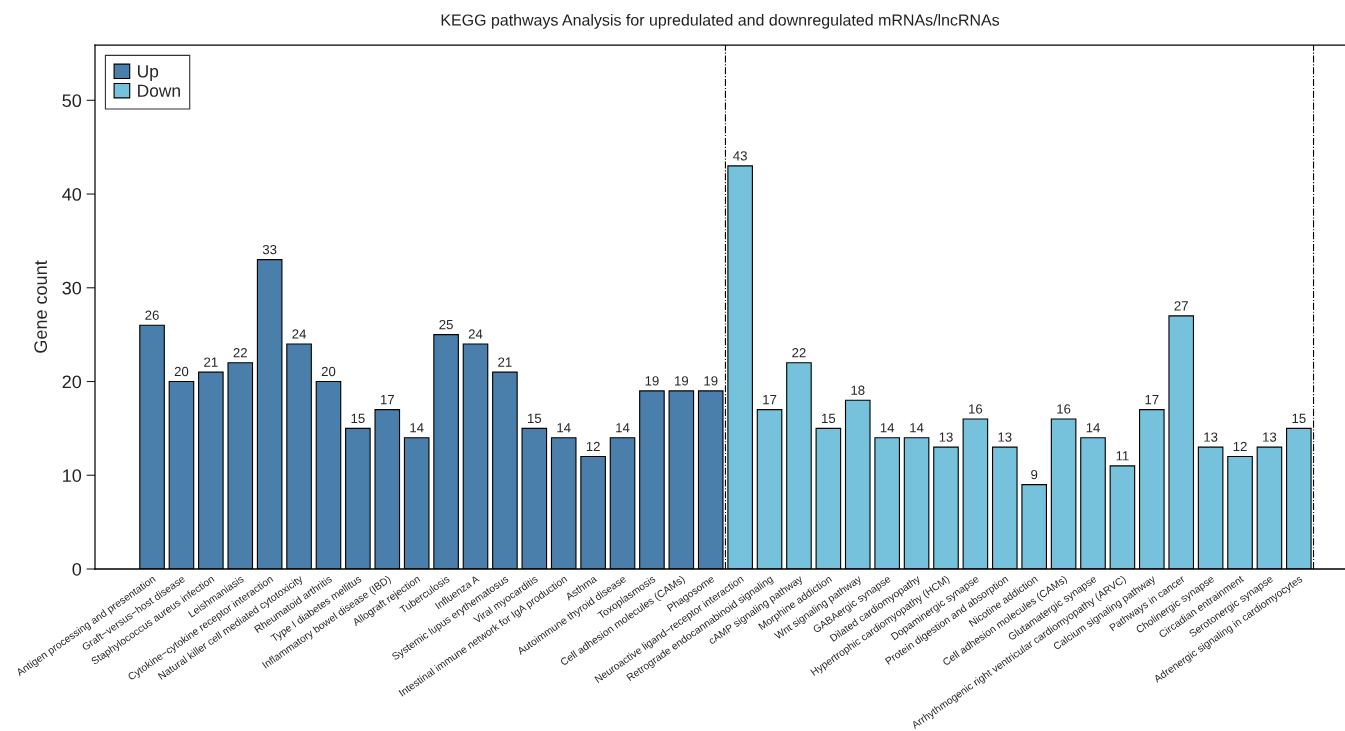  I want to click on legend-label: Up, so click(148, 73).